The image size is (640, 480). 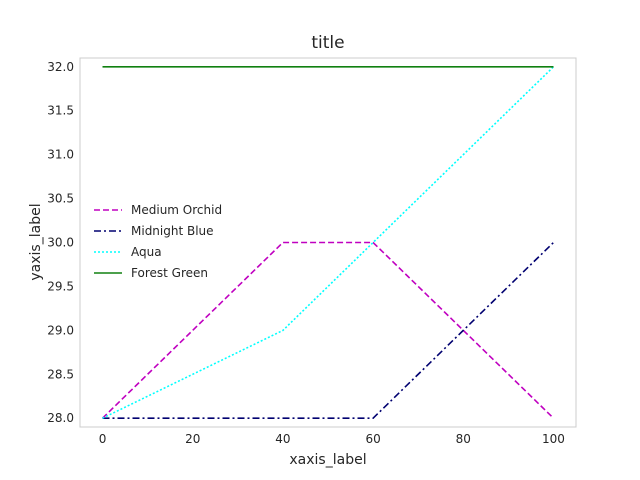 I want to click on y-tick-label: 29.0, so click(x=60, y=330).